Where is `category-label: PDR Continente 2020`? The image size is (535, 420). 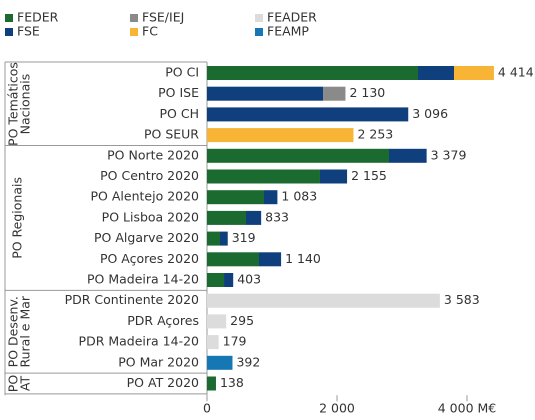
category-label: PDR Continente 2020 is located at coordinates (132, 299).